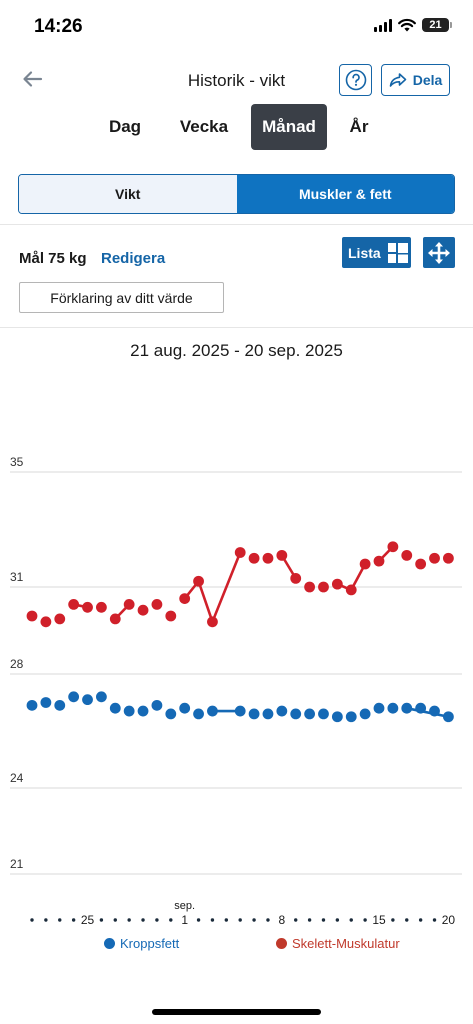 This screenshot has height=1024, width=473. What do you see at coordinates (236, 128) in the screenshot?
I see `period-tabs: Dag Vecka Månad År` at bounding box center [236, 128].